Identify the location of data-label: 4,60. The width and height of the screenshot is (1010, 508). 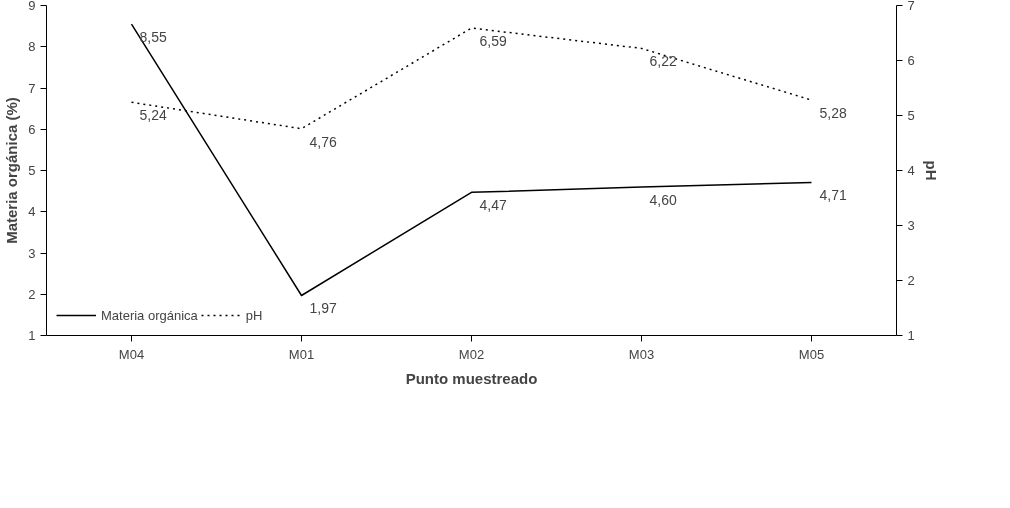
(663, 200).